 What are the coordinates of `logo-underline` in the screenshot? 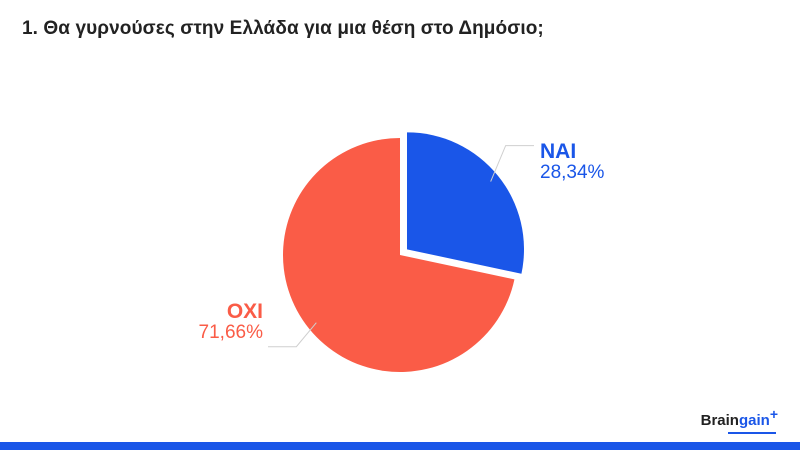 It's located at (752, 433).